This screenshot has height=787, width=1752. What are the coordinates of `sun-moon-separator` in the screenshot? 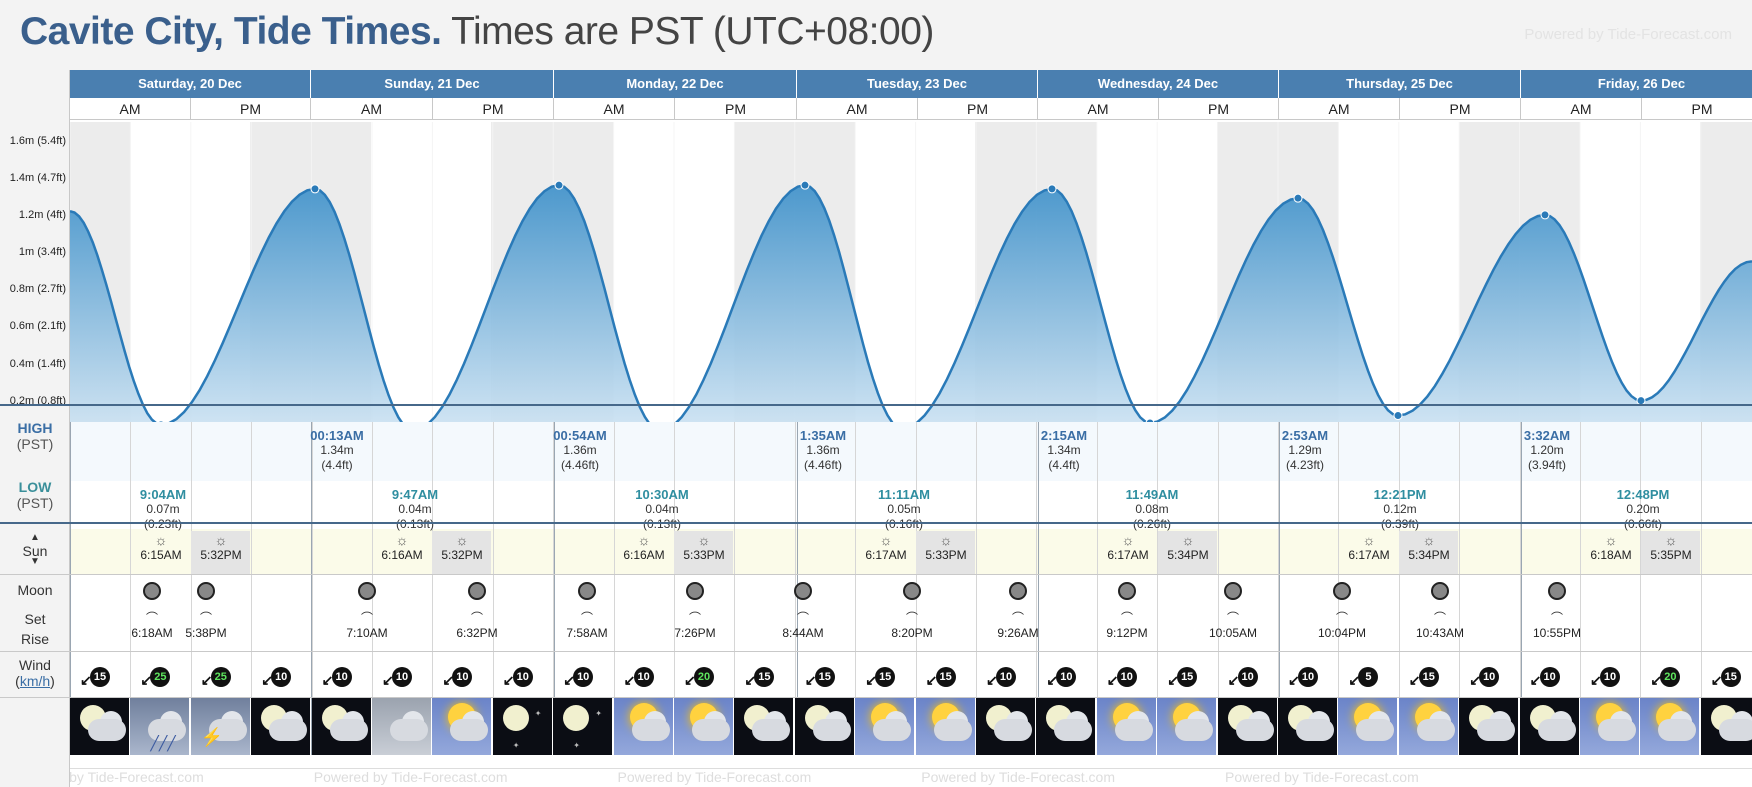 It's located at (876, 574).